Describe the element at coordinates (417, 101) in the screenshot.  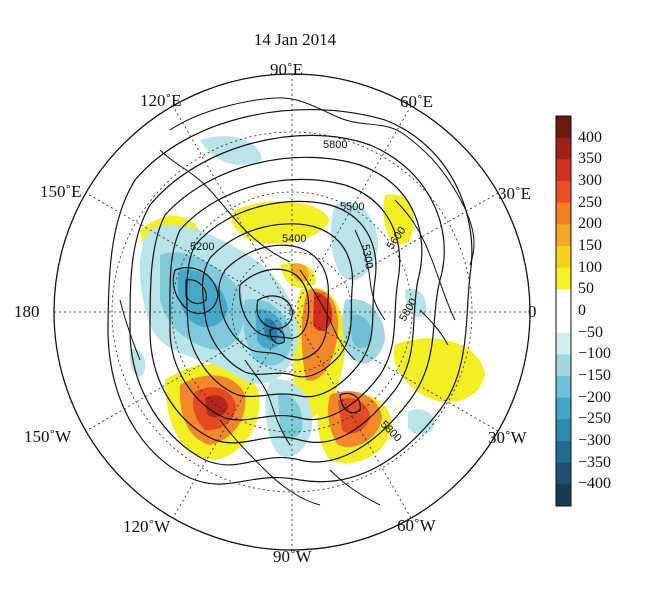
I see `lon-label-60e: 60˚E` at that location.